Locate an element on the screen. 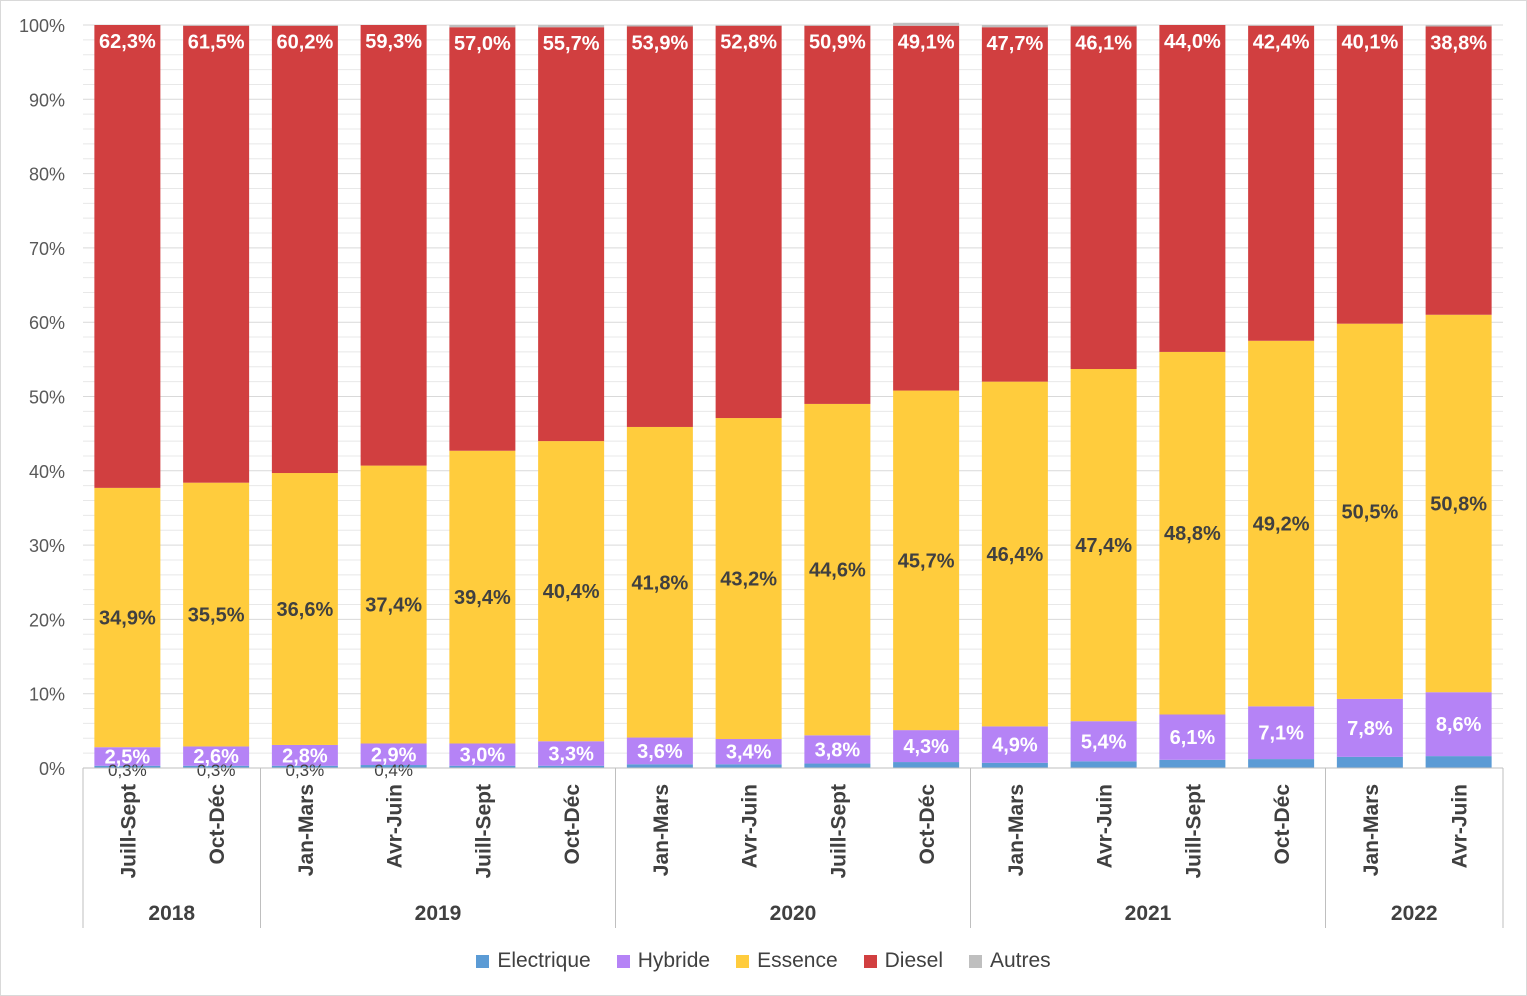 The height and width of the screenshot is (996, 1527). category-label: Juill-Sept is located at coordinates (1193, 831).